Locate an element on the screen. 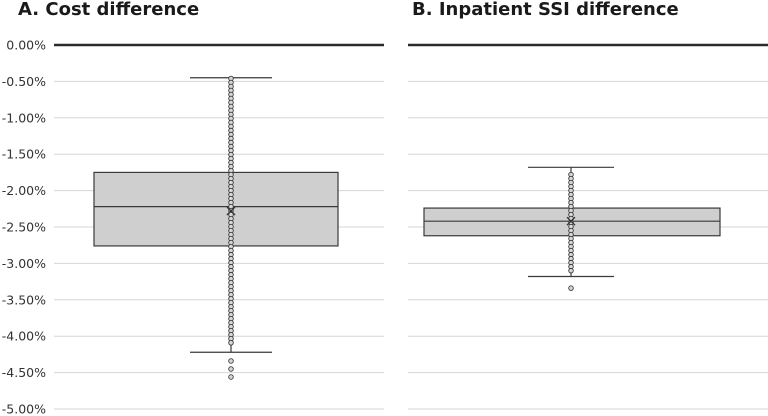 The image size is (768, 416). panel-a-box is located at coordinates (216, 209).